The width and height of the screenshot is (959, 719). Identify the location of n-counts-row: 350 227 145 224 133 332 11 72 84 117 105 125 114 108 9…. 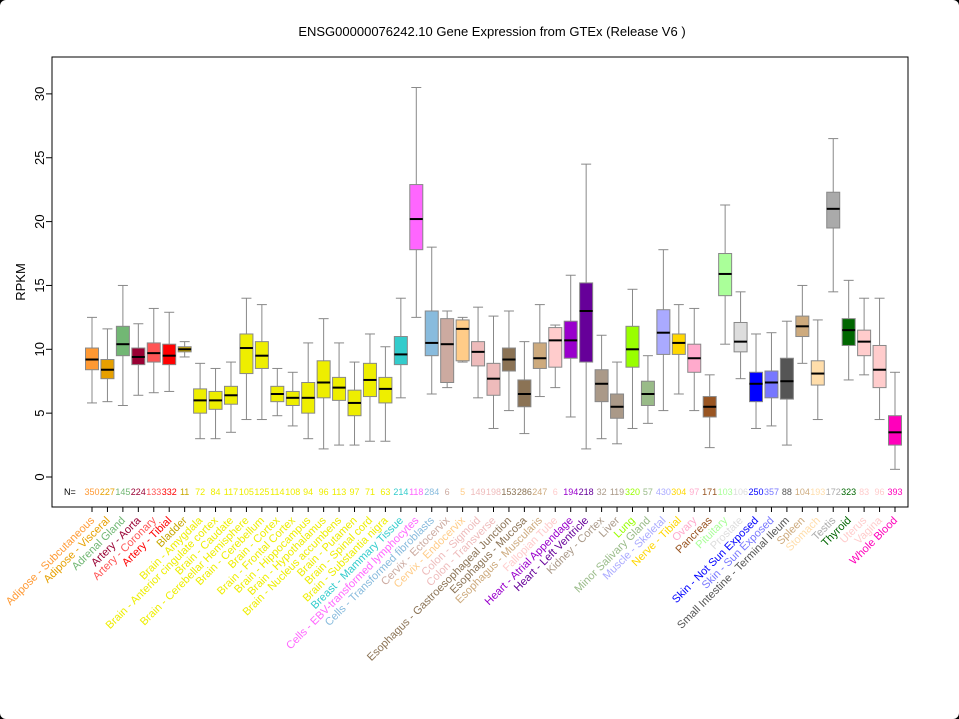
(493, 492).